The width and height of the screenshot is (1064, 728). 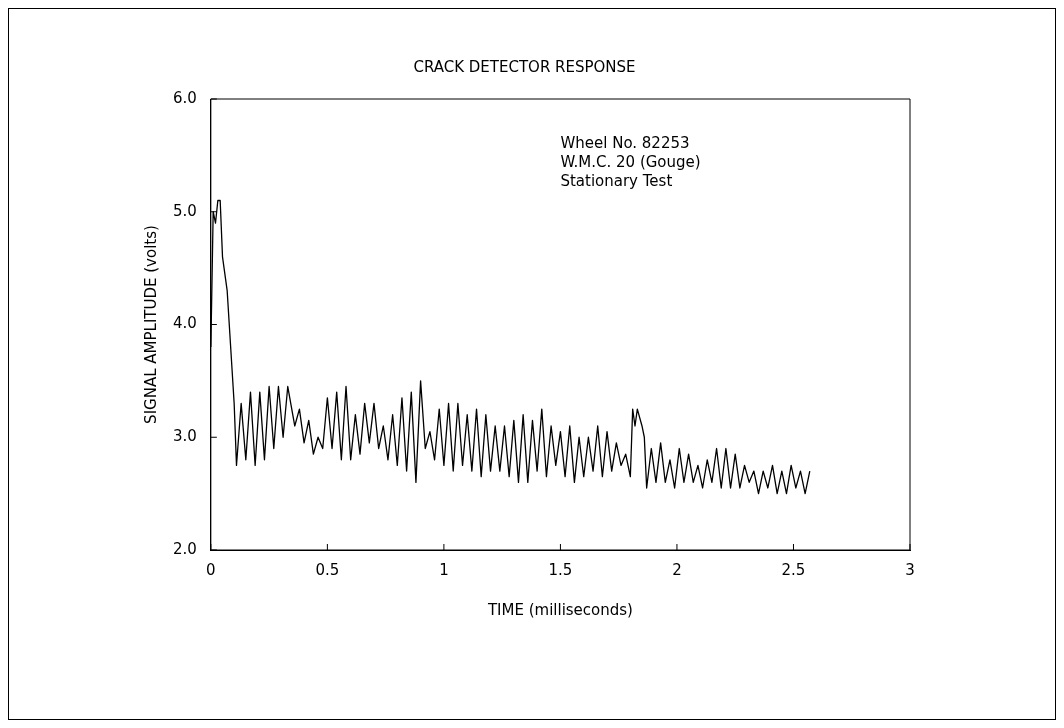 I want to click on x-tick-label: 2, so click(x=677, y=569).